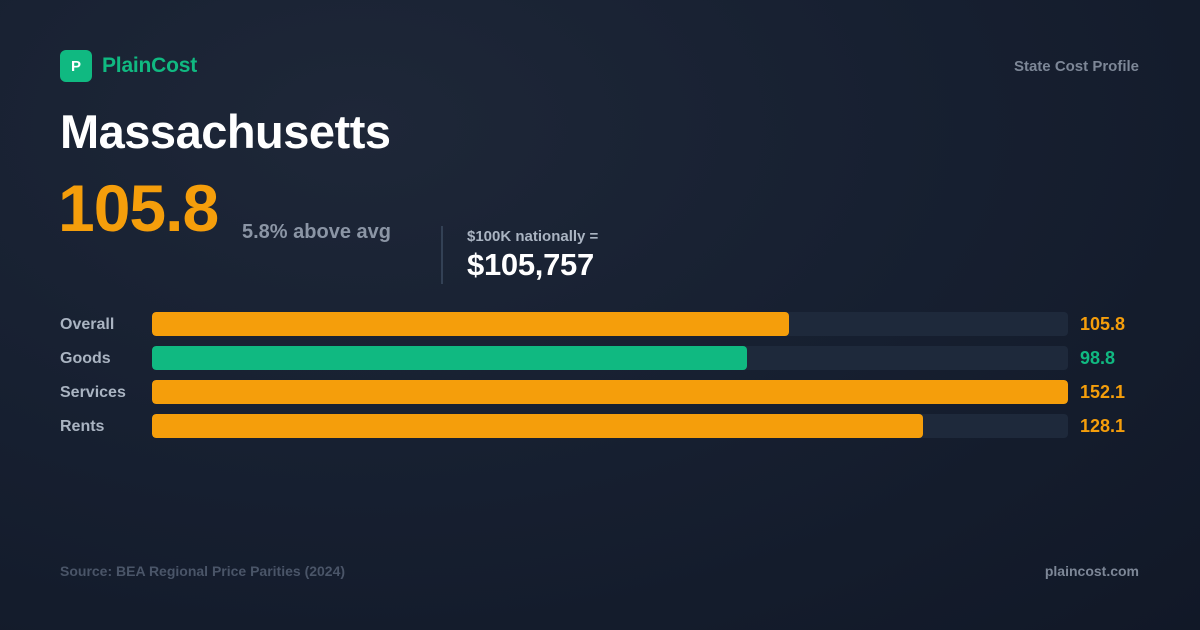 The width and height of the screenshot is (1200, 630). Describe the element at coordinates (225, 131) in the screenshot. I see `page-title: Massachusetts` at that location.